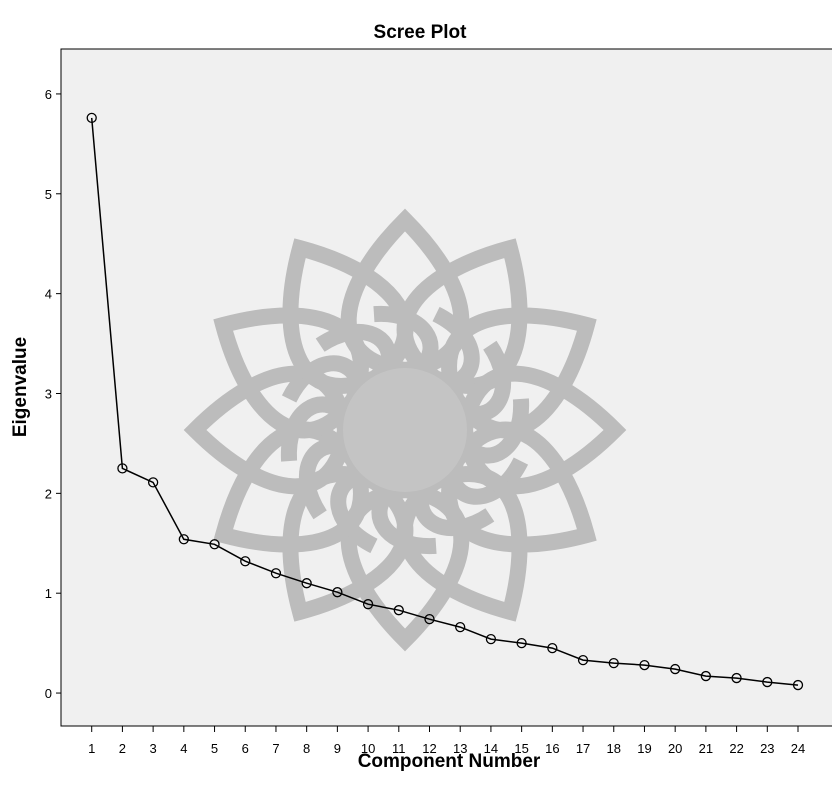 The height and width of the screenshot is (801, 832). Describe the element at coordinates (48, 194) in the screenshot. I see `y-tick-label: 5` at that location.